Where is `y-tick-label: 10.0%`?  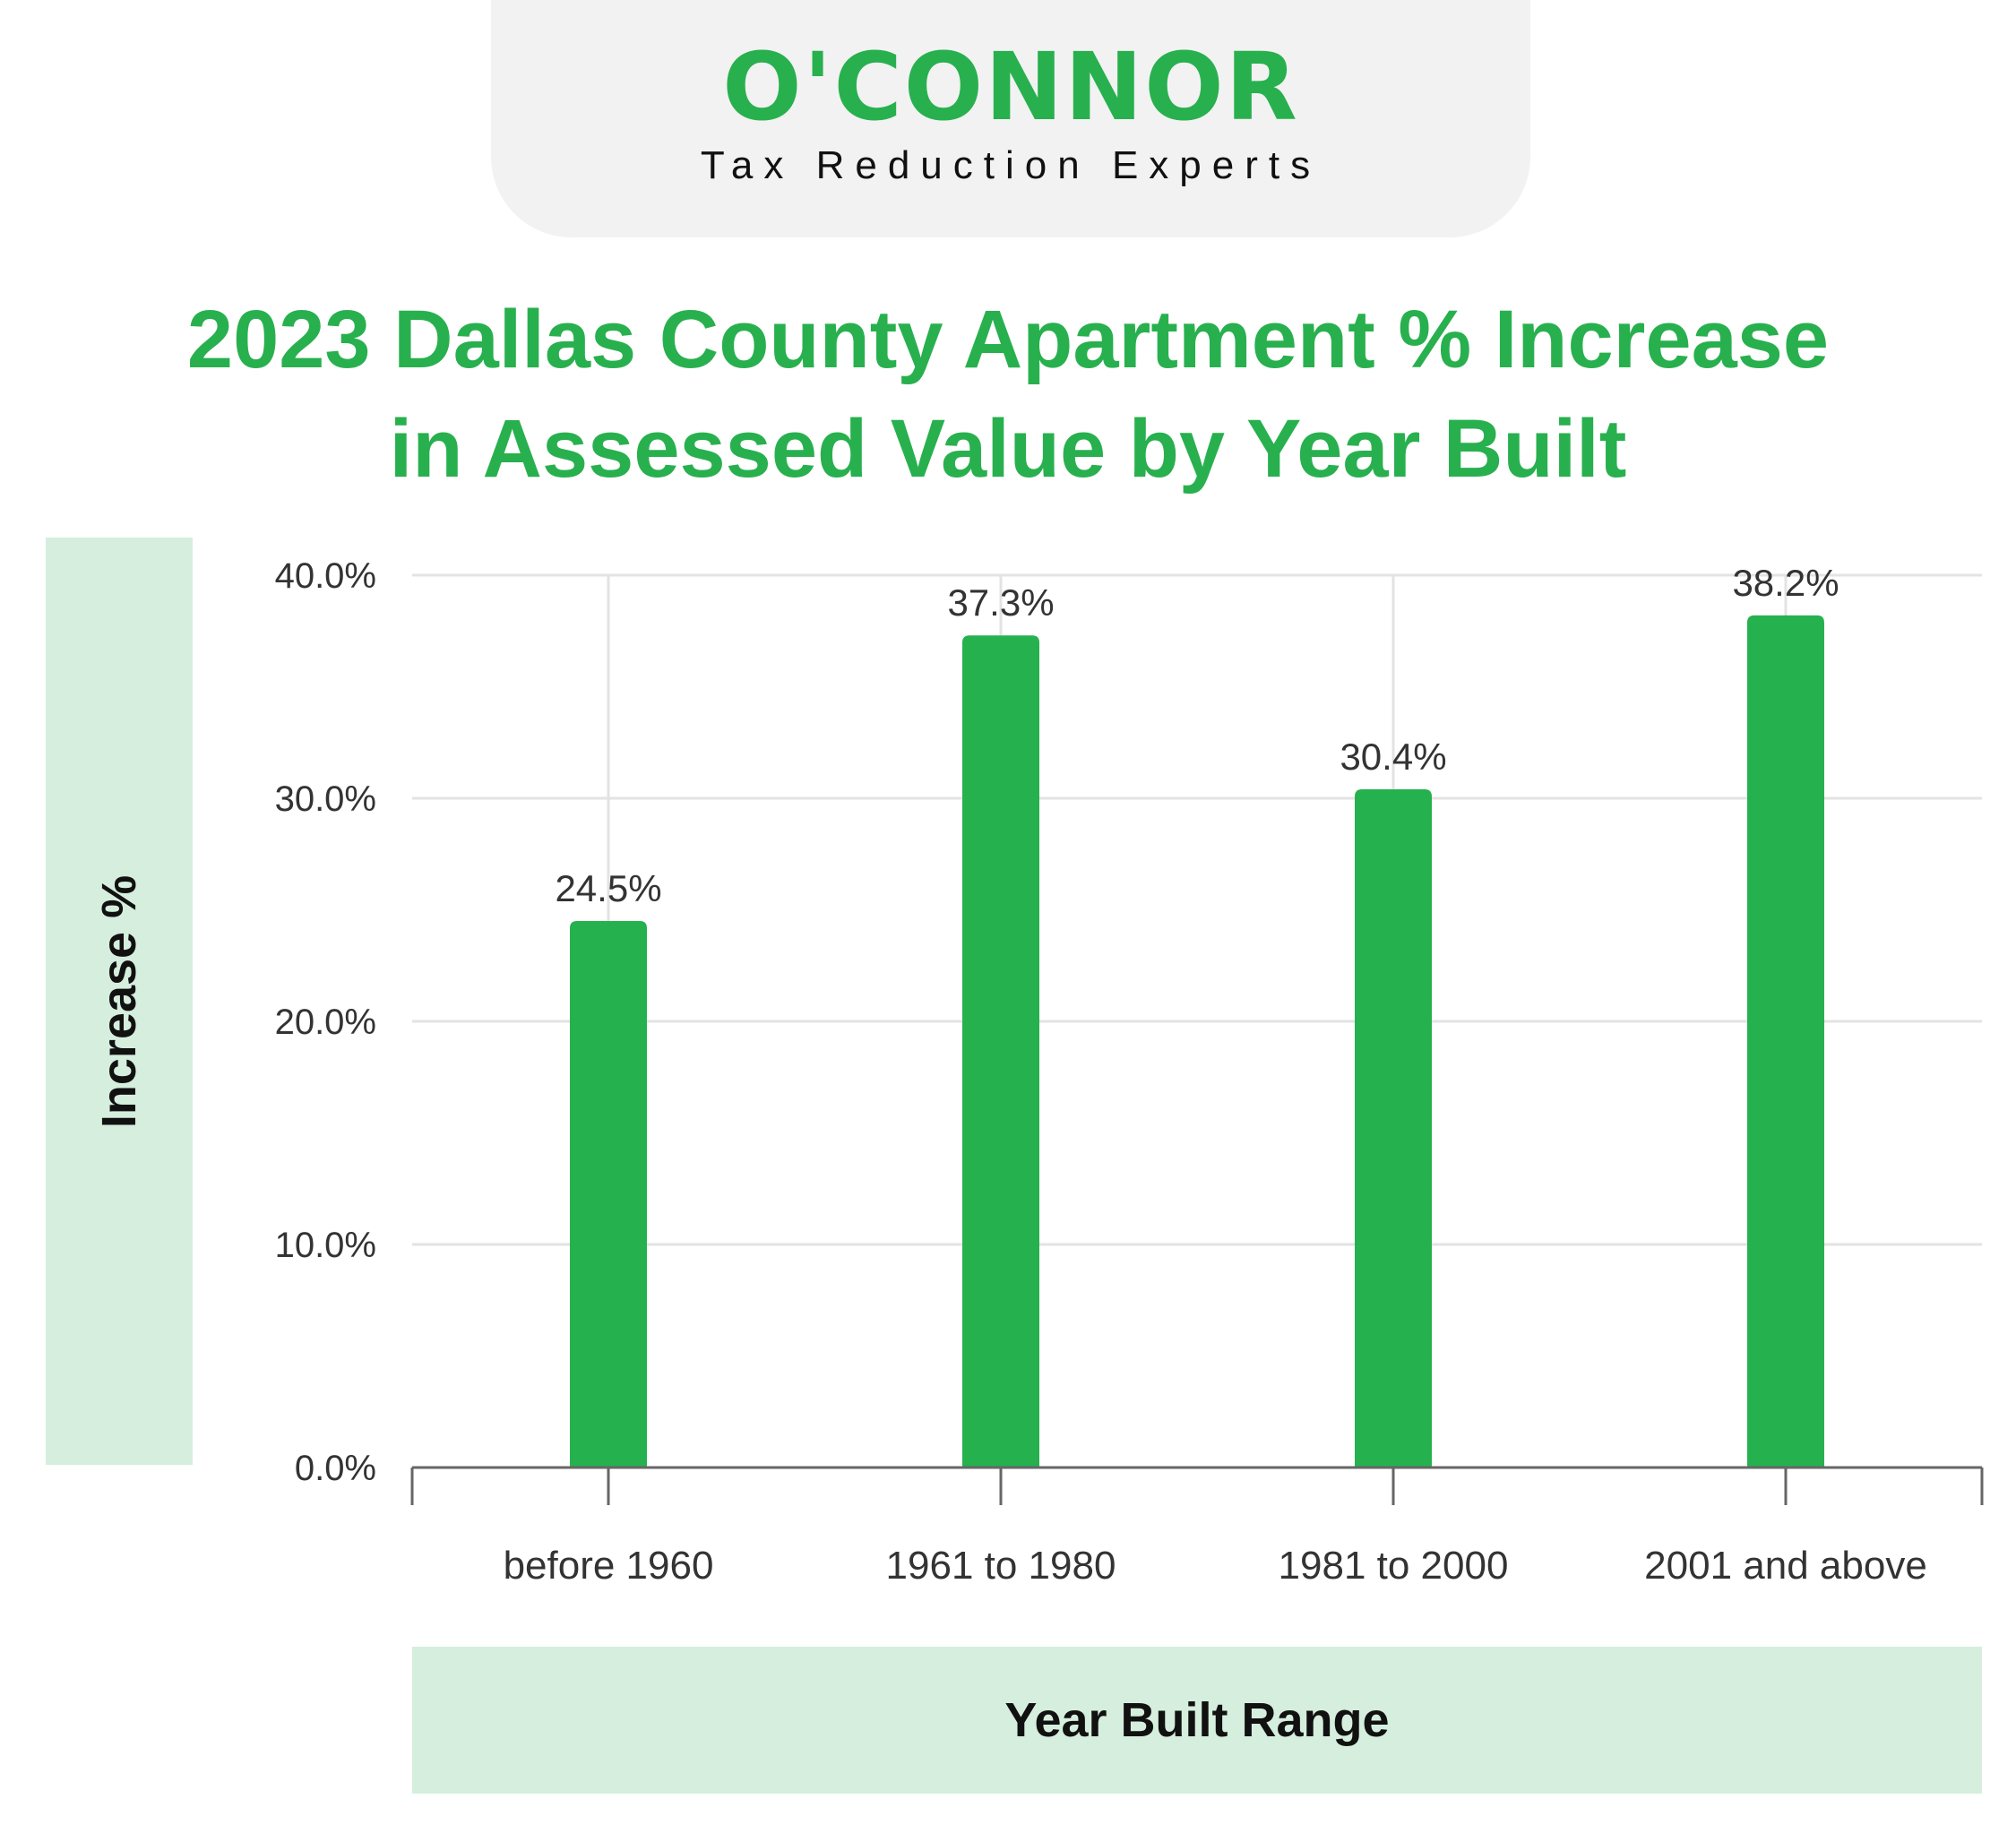
y-tick-label: 10.0% is located at coordinates (325, 1245).